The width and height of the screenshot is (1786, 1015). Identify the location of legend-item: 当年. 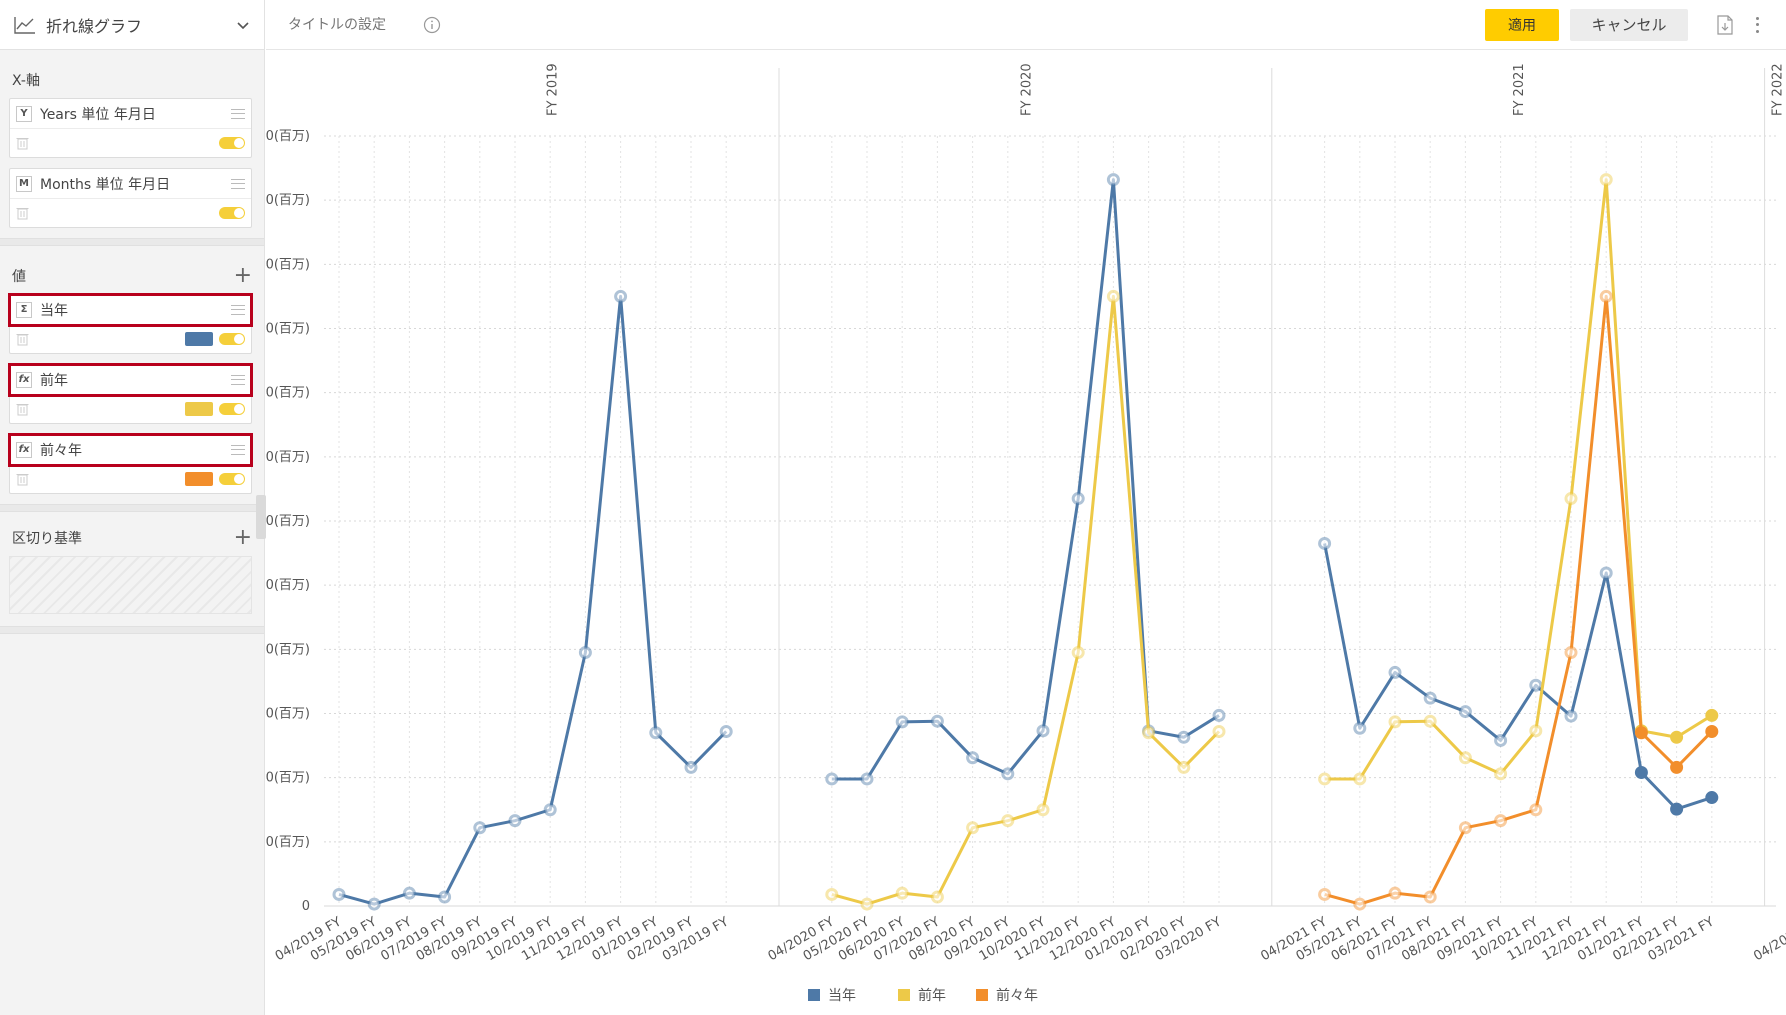
(832, 996).